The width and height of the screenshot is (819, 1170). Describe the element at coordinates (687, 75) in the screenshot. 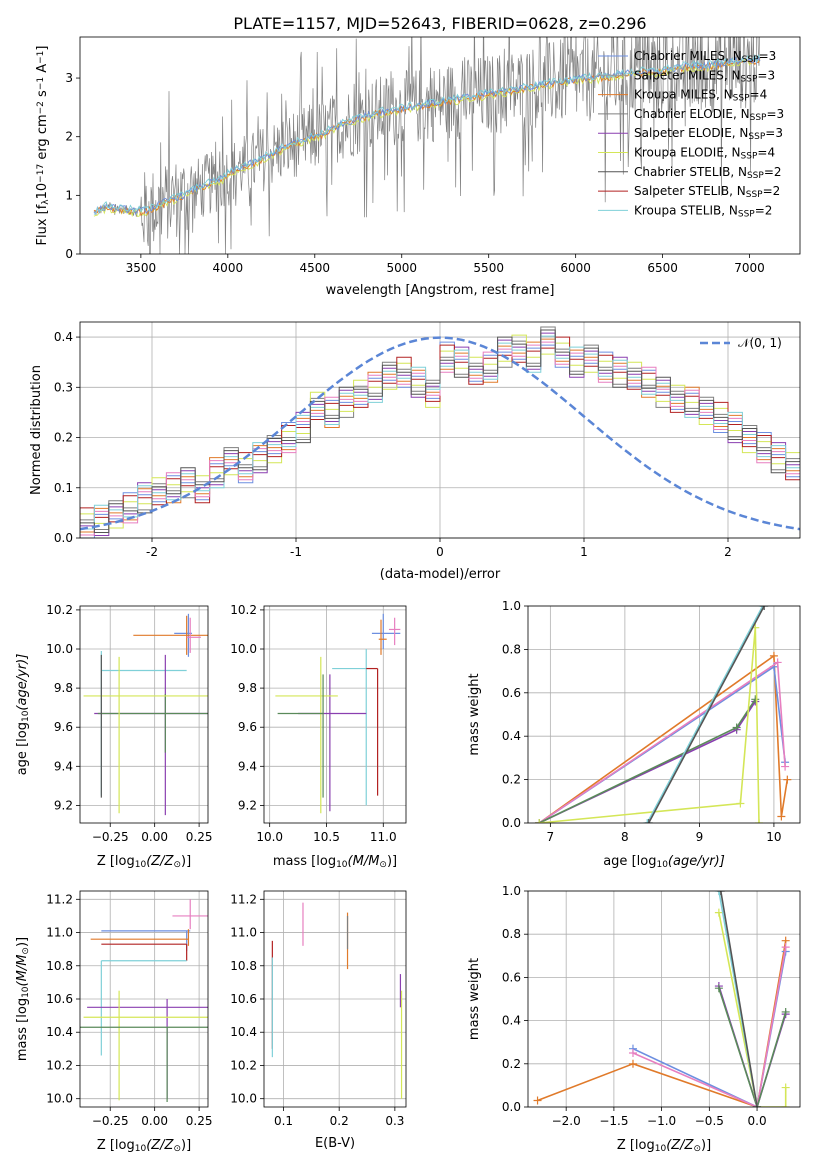

I see `label-part: Salpeter MILES, N` at that location.